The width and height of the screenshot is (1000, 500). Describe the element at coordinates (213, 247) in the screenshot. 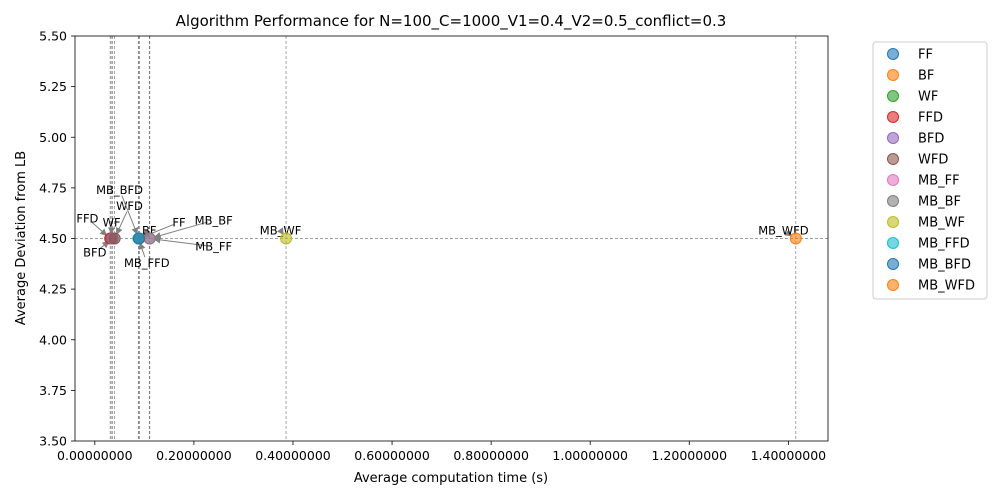

I see `annotation-label-mb-ff: MB_FF` at that location.